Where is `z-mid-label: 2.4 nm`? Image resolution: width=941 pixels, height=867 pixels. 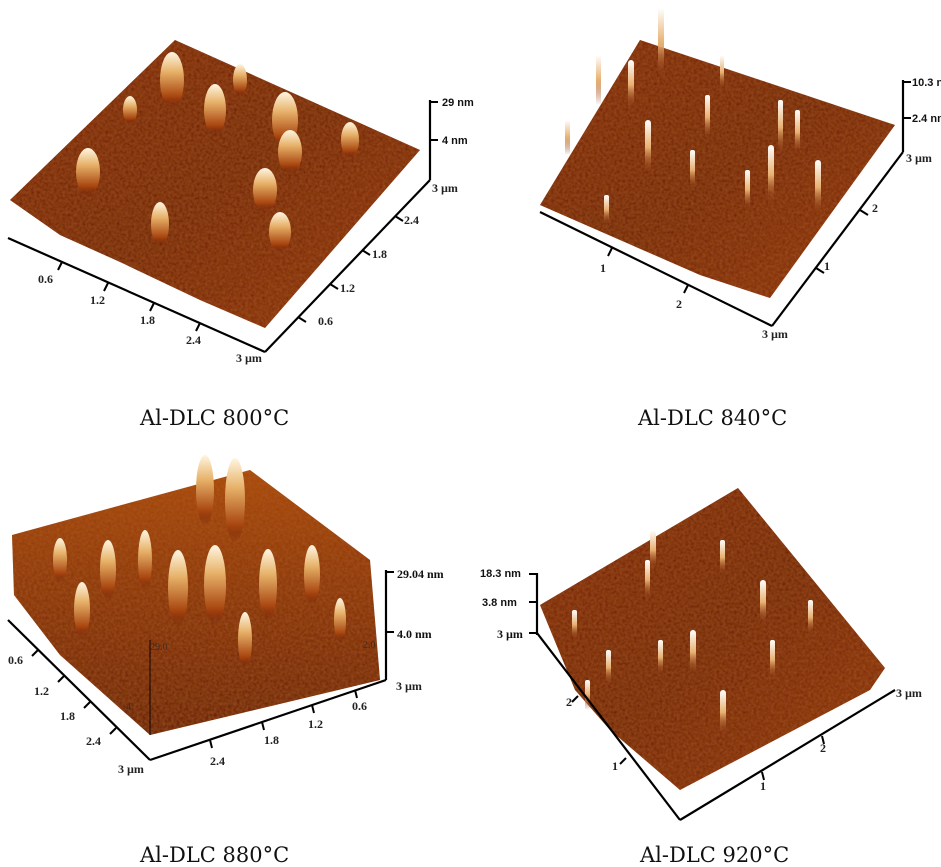 z-mid-label: 2.4 nm is located at coordinates (926, 119).